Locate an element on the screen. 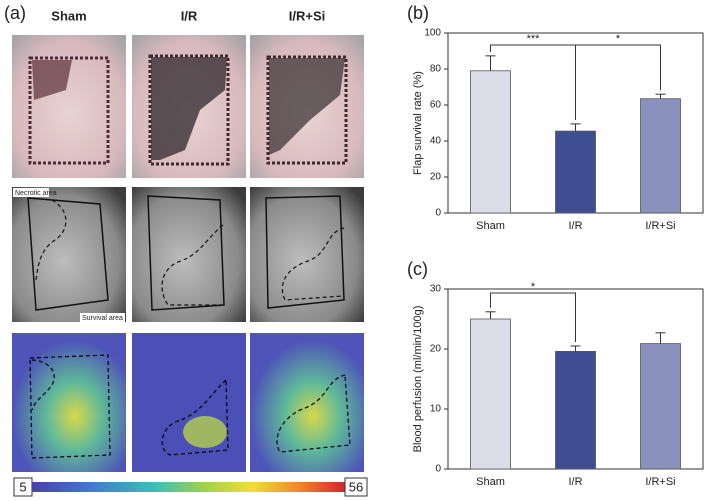  scale-min: 5 is located at coordinates (22, 486).